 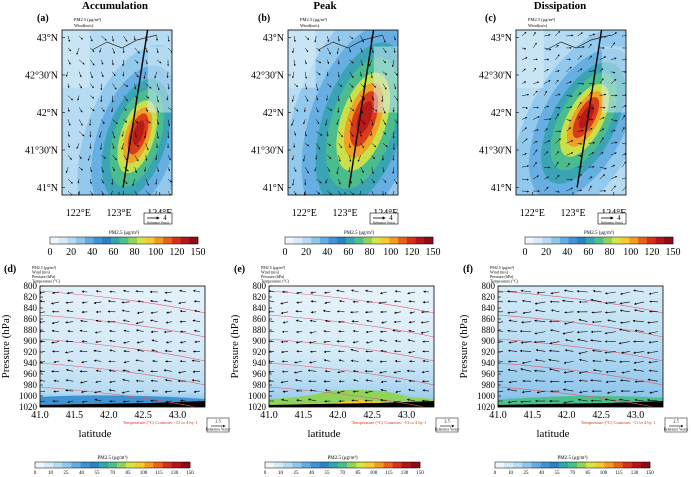 What do you see at coordinates (489, 319) in the screenshot?
I see `y-tick-label: 860` at bounding box center [489, 319].